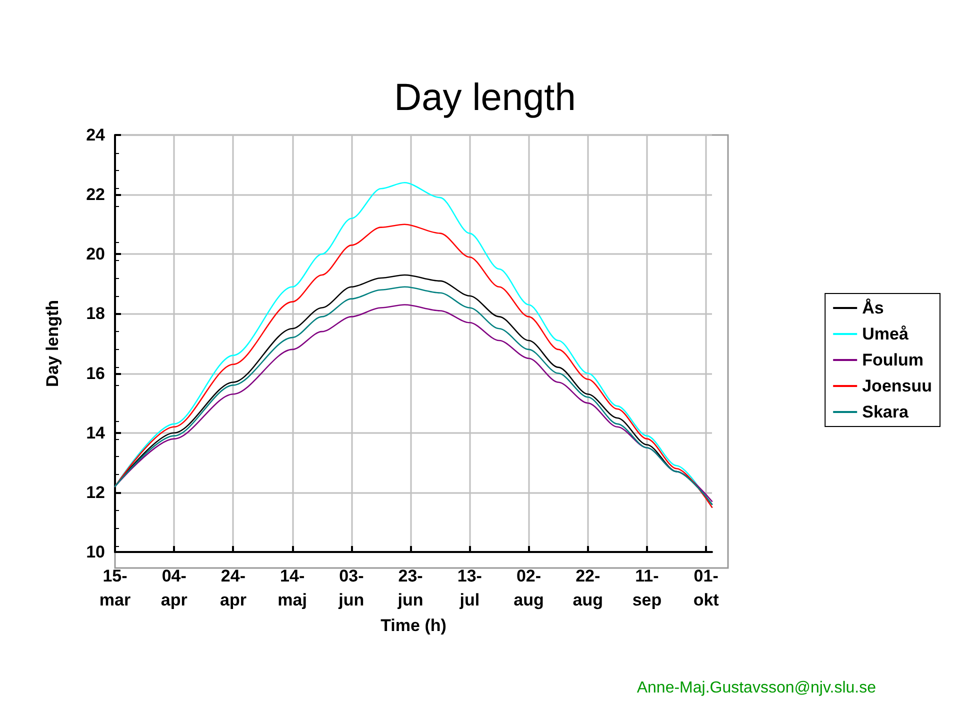  Describe the element at coordinates (897, 386) in the screenshot. I see `legend-label: Joensuu` at that location.